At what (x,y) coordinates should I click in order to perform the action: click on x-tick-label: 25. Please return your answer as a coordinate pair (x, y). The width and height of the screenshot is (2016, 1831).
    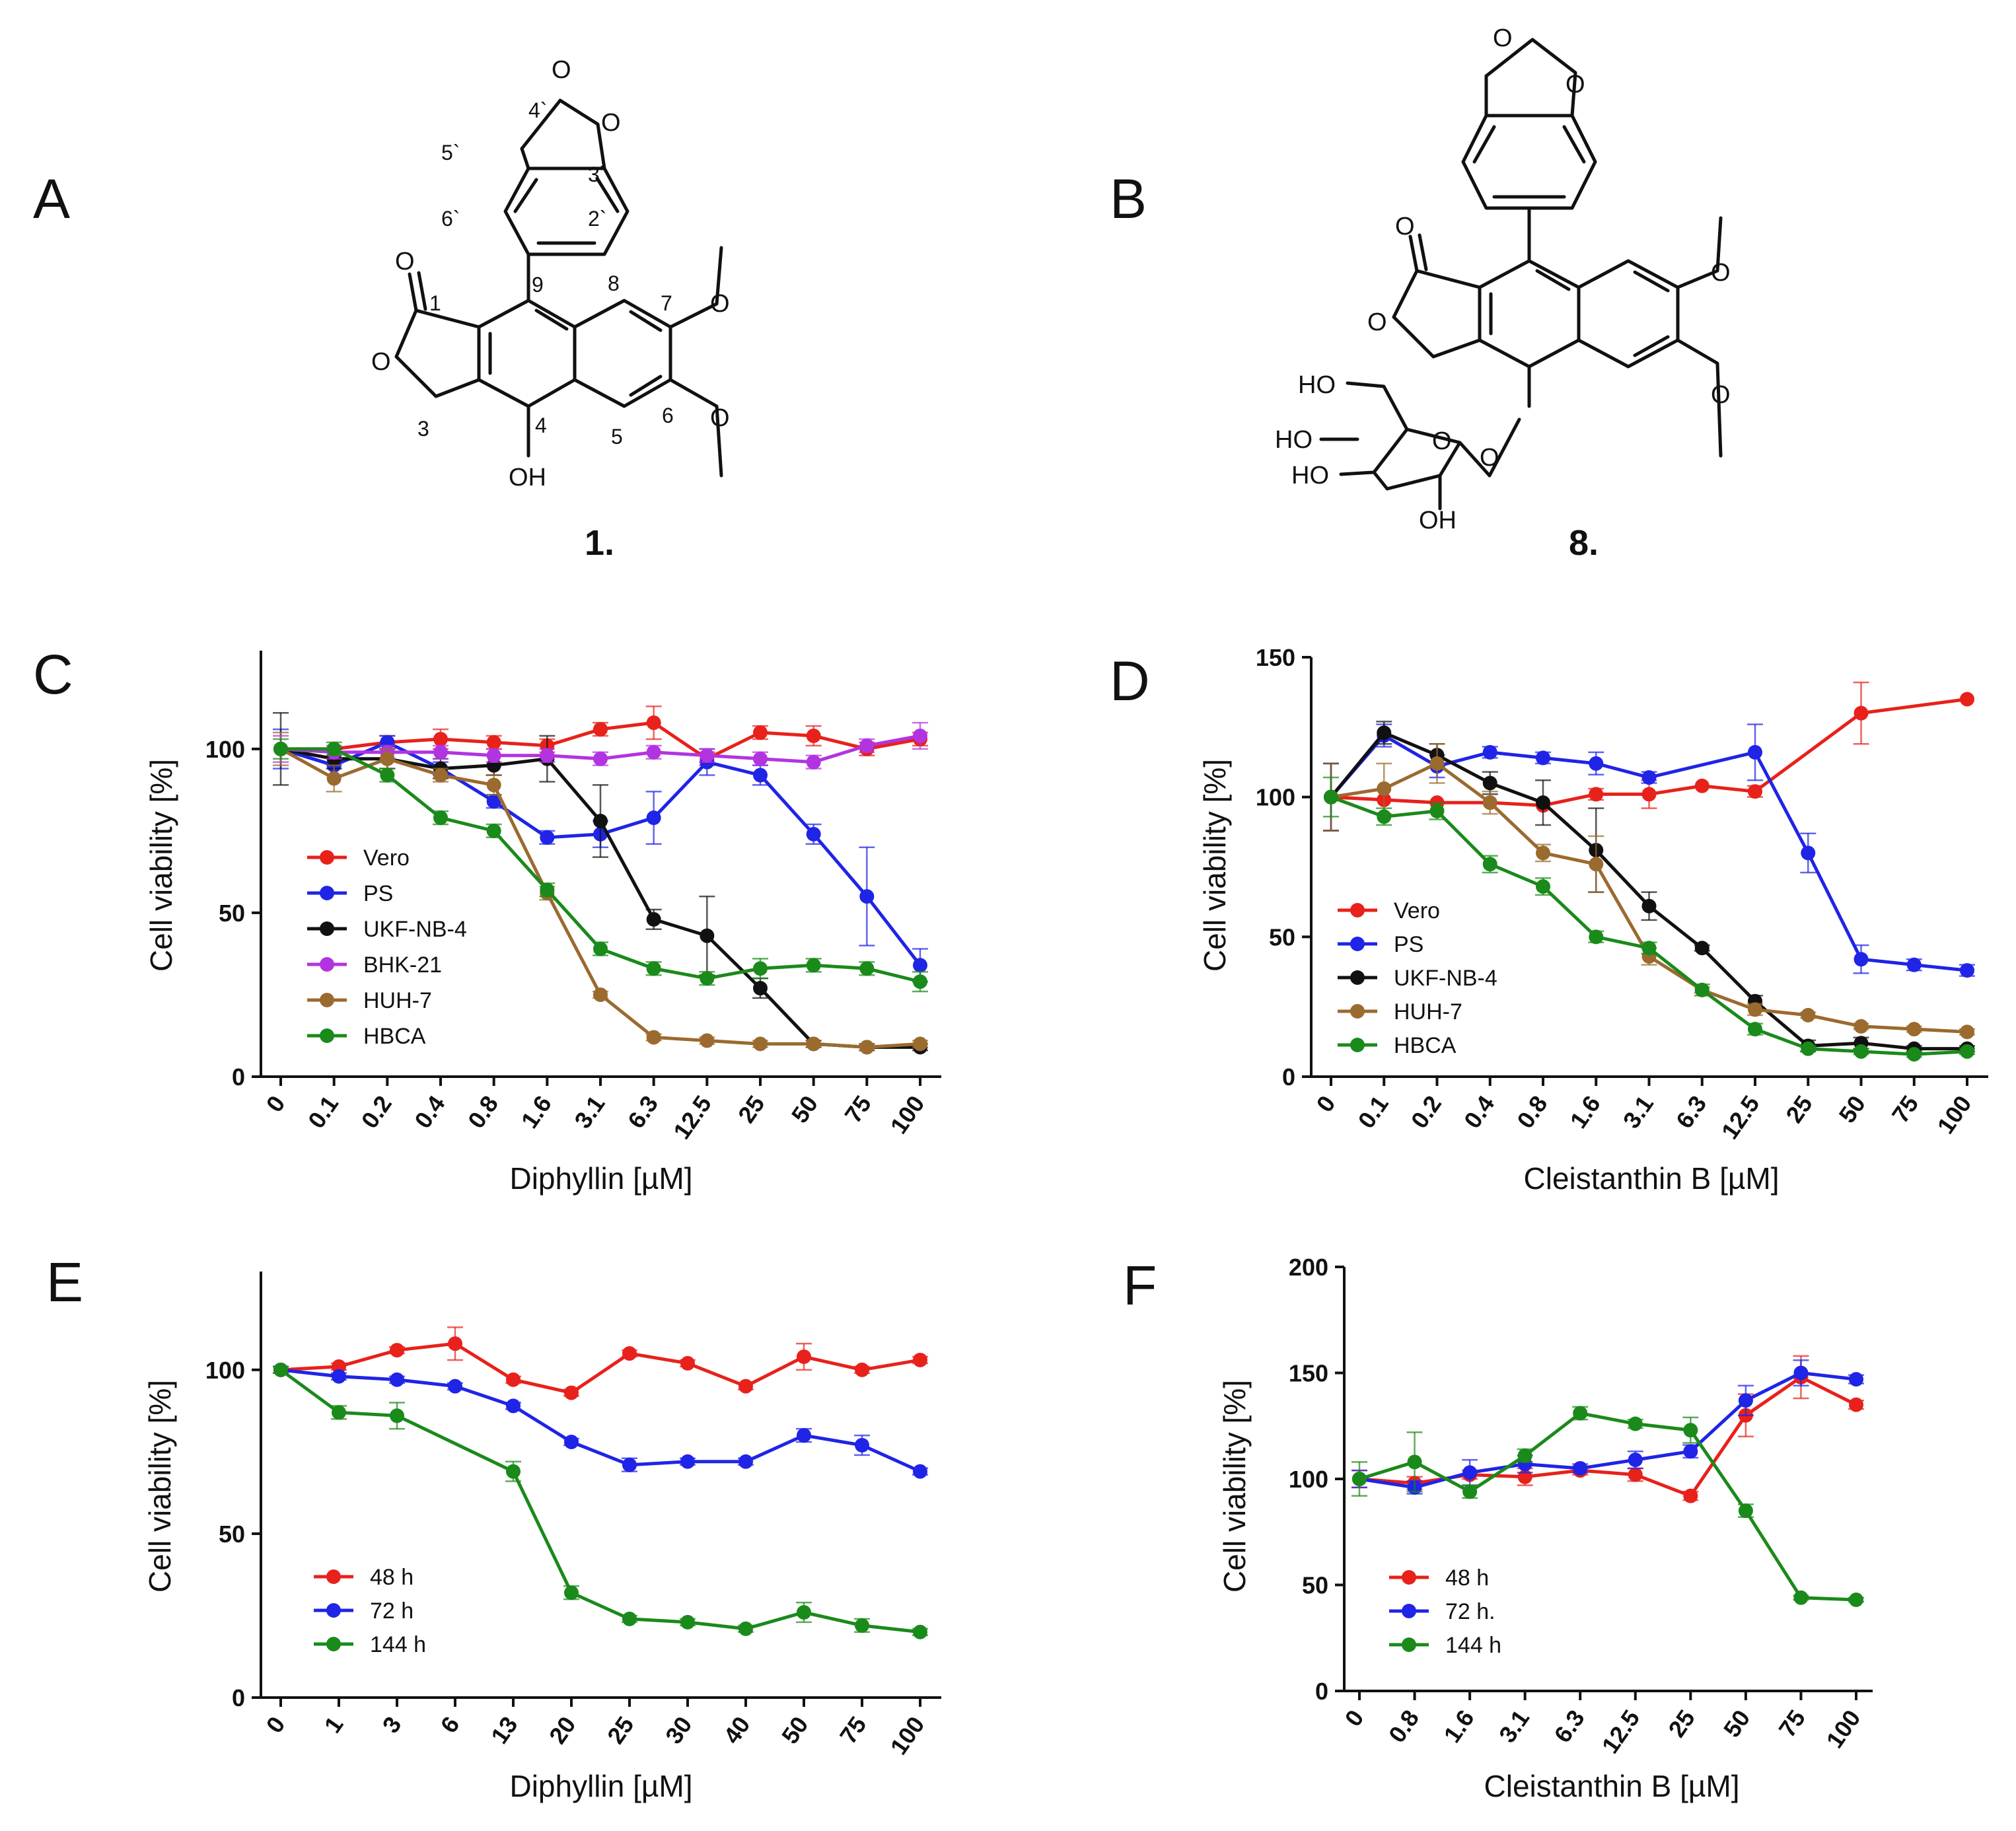
    Looking at the image, I should click on (1799, 1109).